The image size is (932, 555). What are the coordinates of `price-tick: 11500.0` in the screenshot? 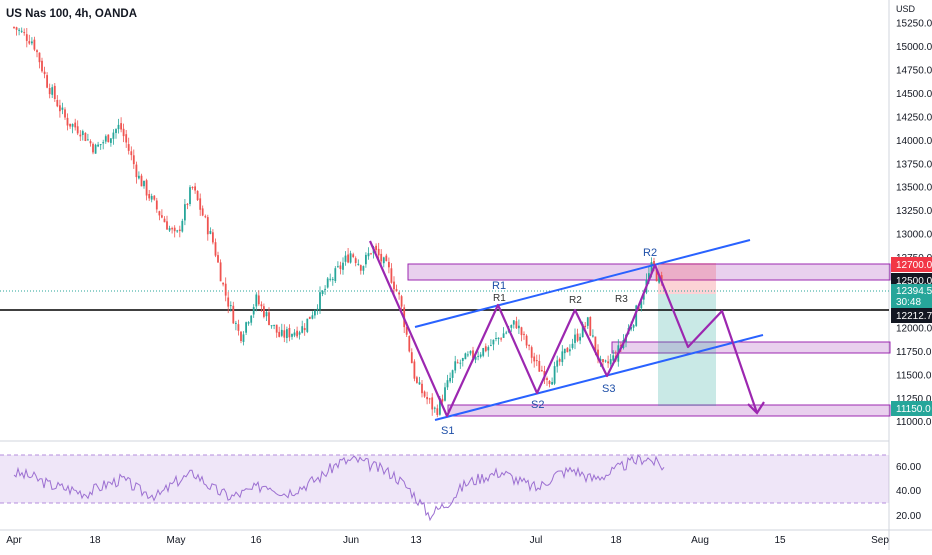 It's located at (914, 375).